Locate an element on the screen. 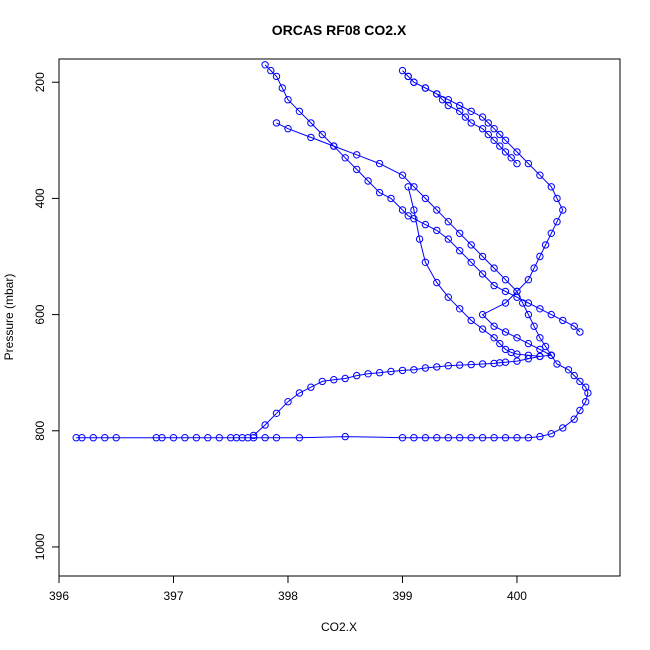 This screenshot has height=650, width=650. chart-title: ORCAS RF08 CO2.X is located at coordinates (339, 30).